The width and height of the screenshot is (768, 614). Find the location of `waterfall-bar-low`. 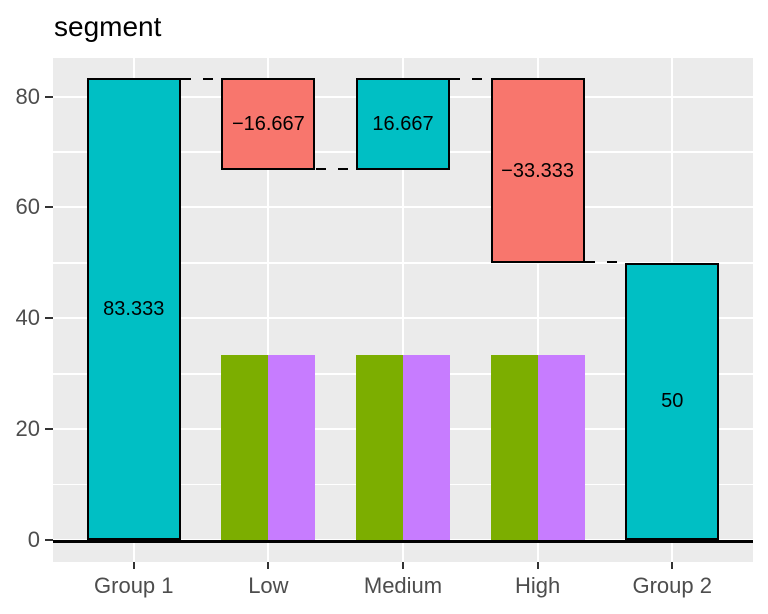

waterfall-bar-low is located at coordinates (268, 124).